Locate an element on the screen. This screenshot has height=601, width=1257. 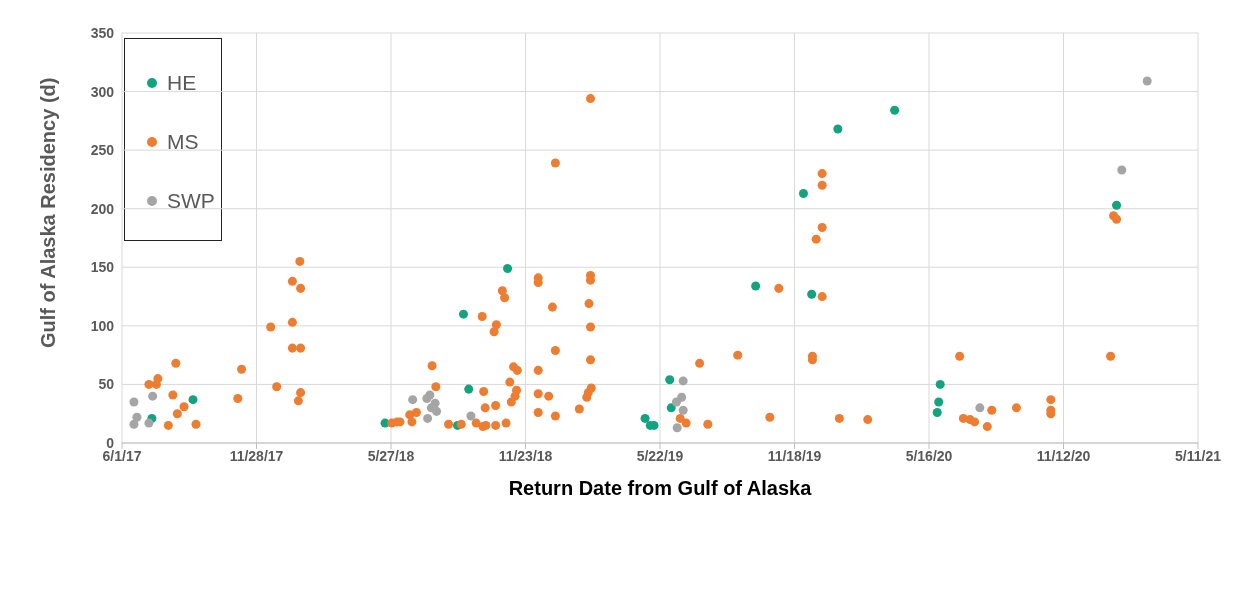
y-tick-label: 150 is located at coordinates (102, 267).